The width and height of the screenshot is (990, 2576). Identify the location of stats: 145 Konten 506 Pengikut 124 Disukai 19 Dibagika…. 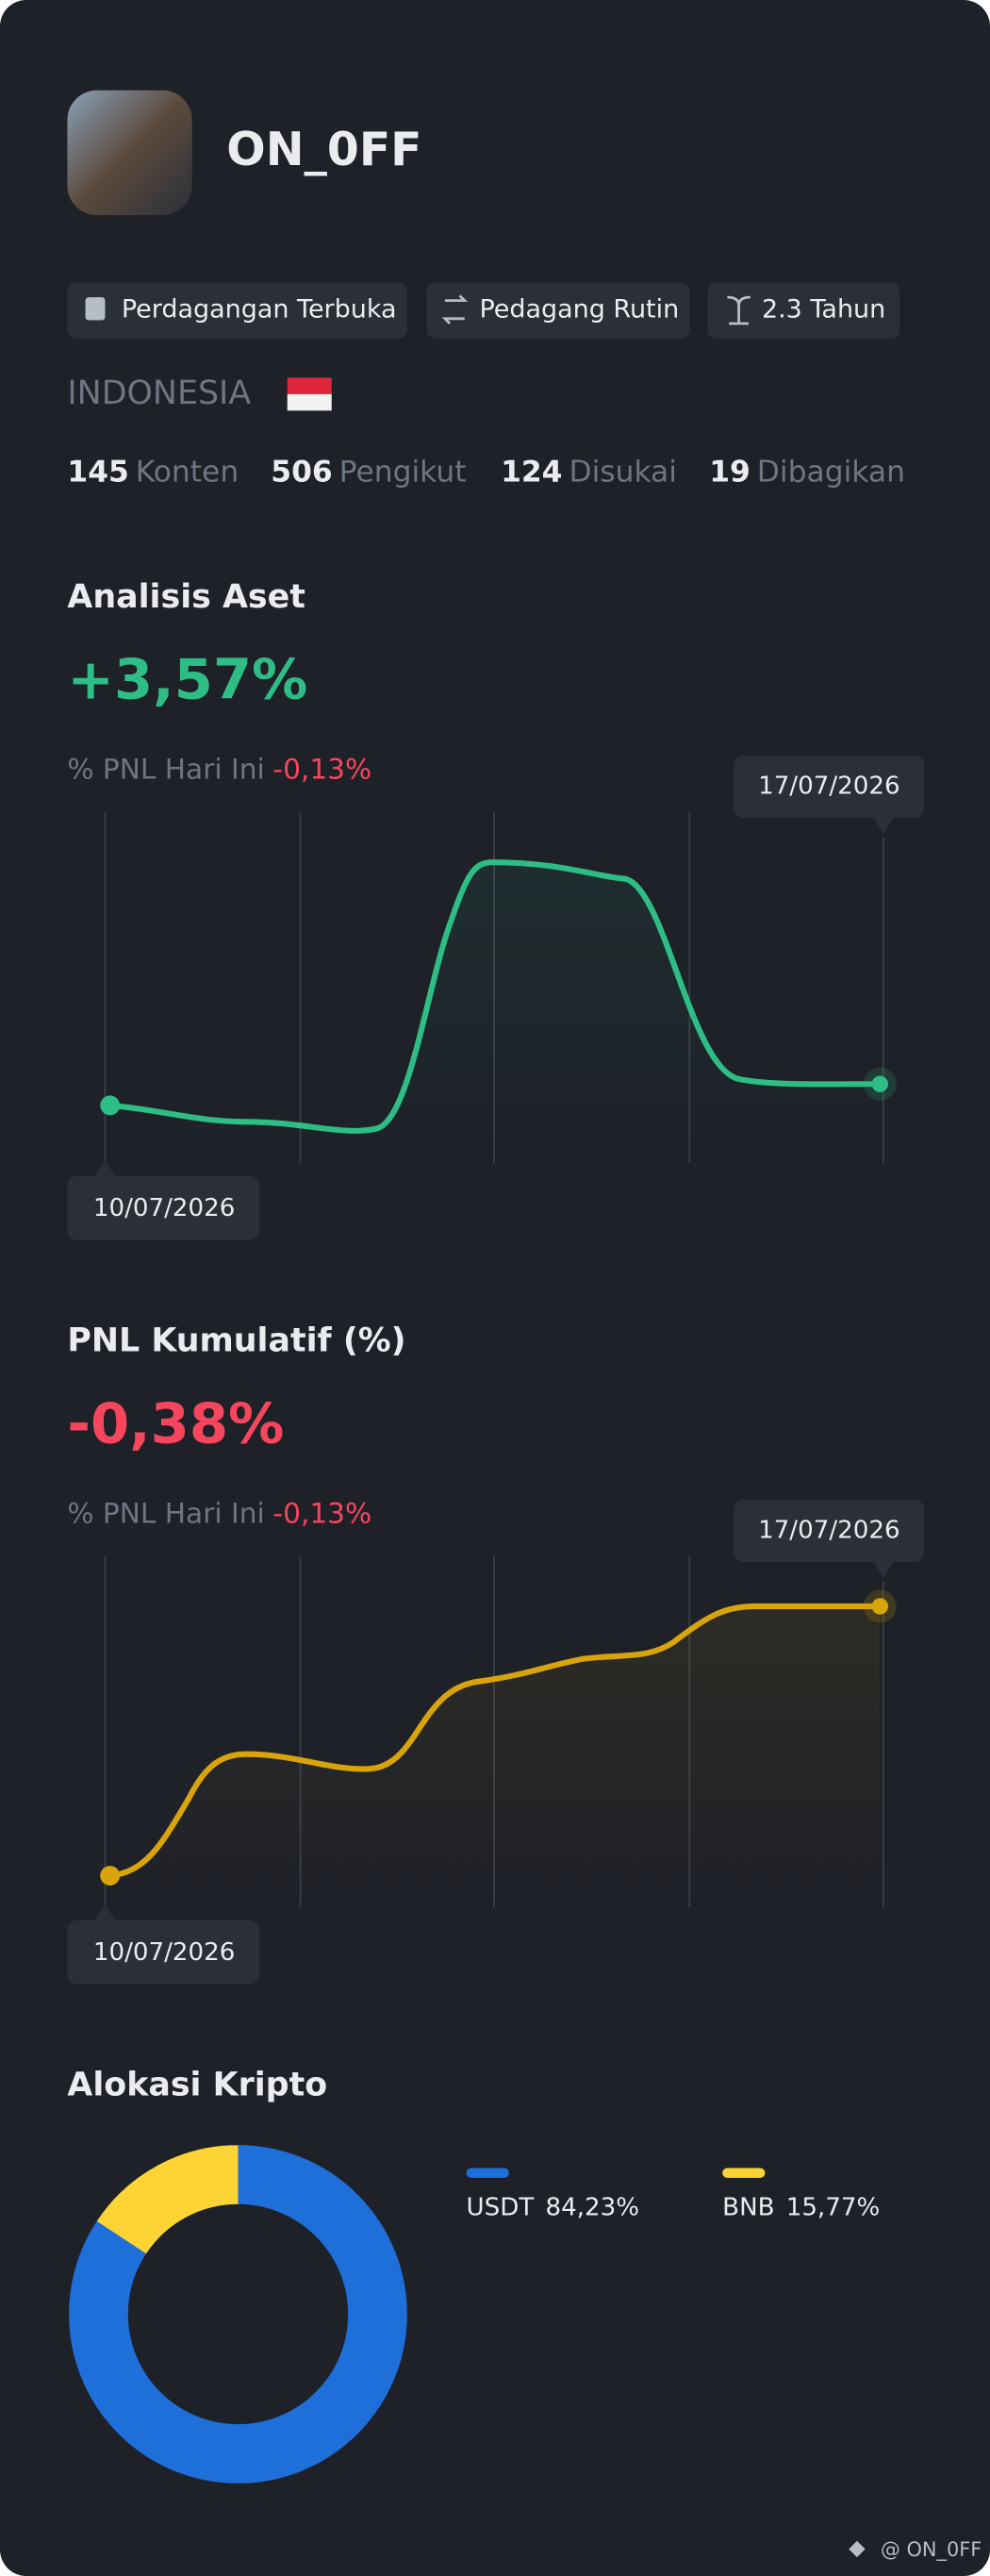
(486, 472).